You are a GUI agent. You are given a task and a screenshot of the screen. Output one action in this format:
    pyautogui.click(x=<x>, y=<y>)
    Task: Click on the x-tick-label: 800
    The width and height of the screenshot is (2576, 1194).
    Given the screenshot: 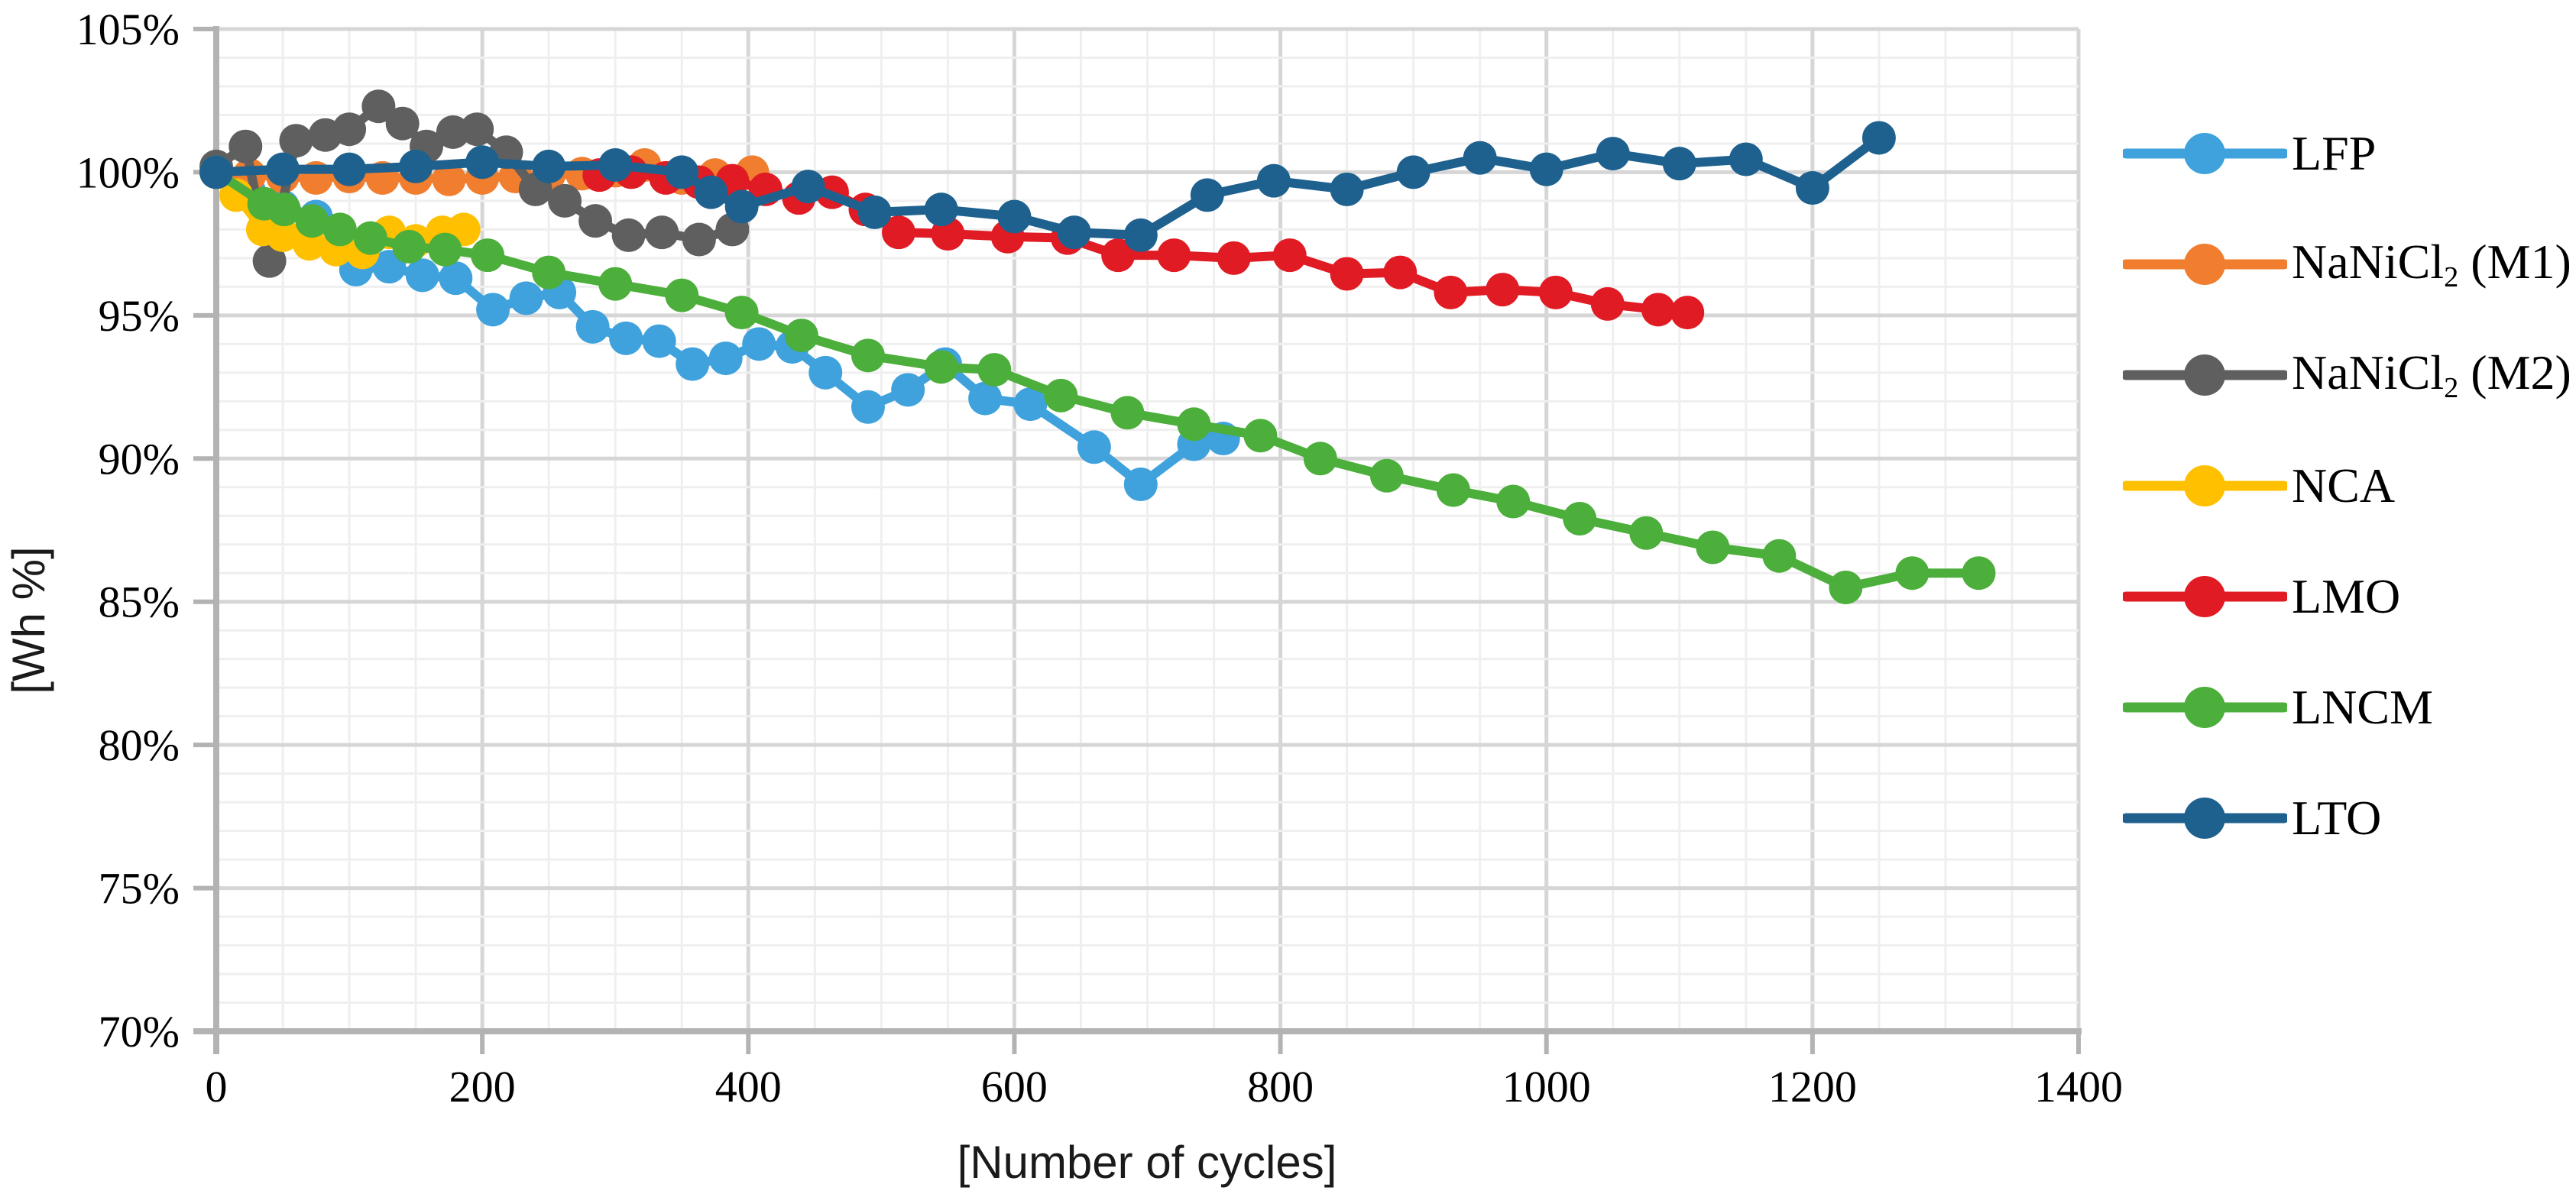 What is the action you would take?
    pyautogui.click(x=1280, y=1086)
    